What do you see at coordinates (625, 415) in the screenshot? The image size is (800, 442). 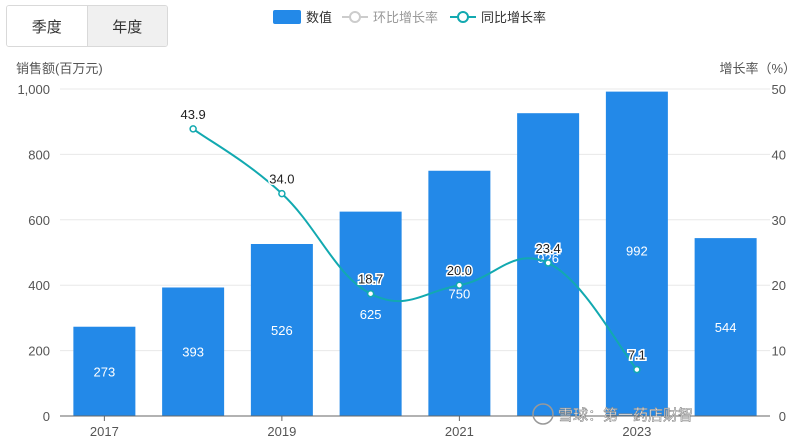 I see `watermark-text: 雪球：第一药店财智` at bounding box center [625, 415].